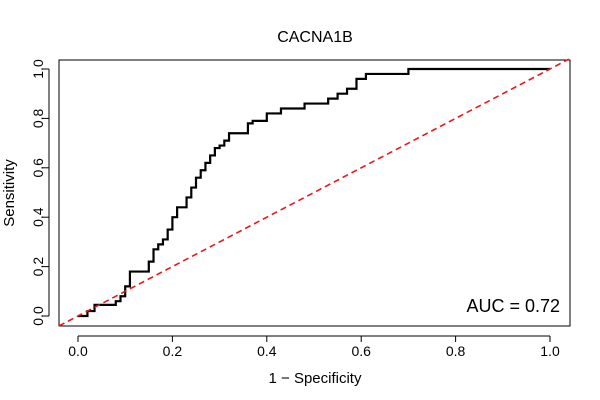 This screenshot has width=600, height=400. I want to click on y-tick-label: 0.8, so click(38, 118).